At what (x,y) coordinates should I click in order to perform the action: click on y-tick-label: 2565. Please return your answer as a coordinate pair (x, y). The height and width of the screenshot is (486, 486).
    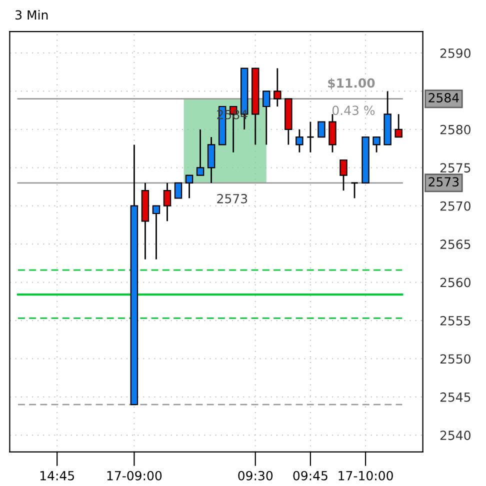
    Looking at the image, I should click on (455, 245).